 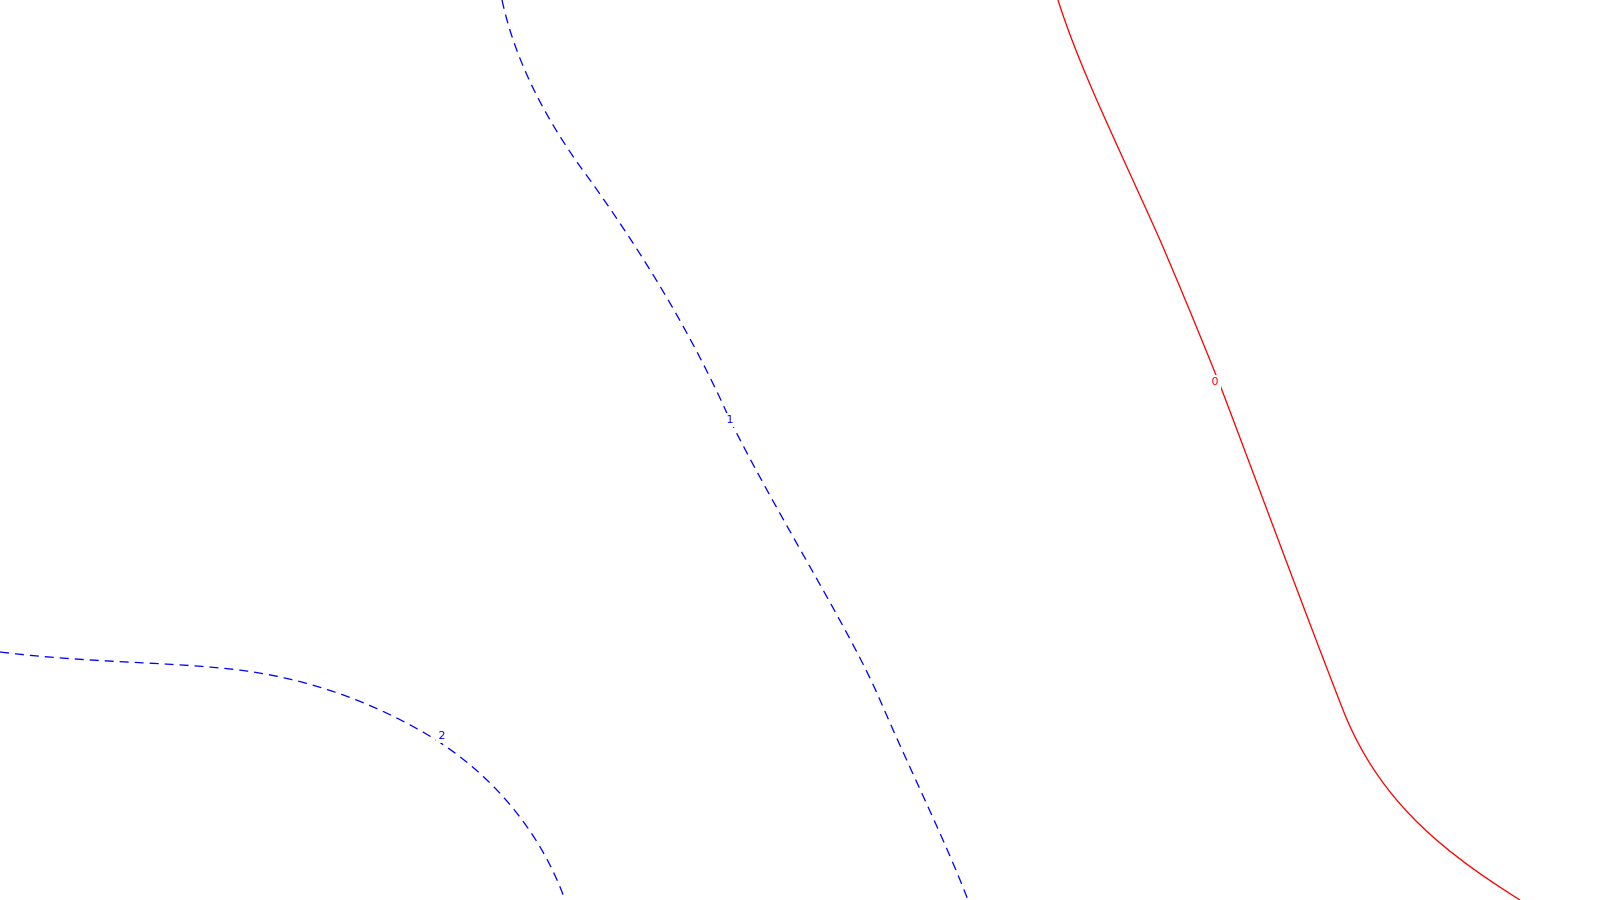 I want to click on contour-label-0: 0, so click(x=1215, y=381).